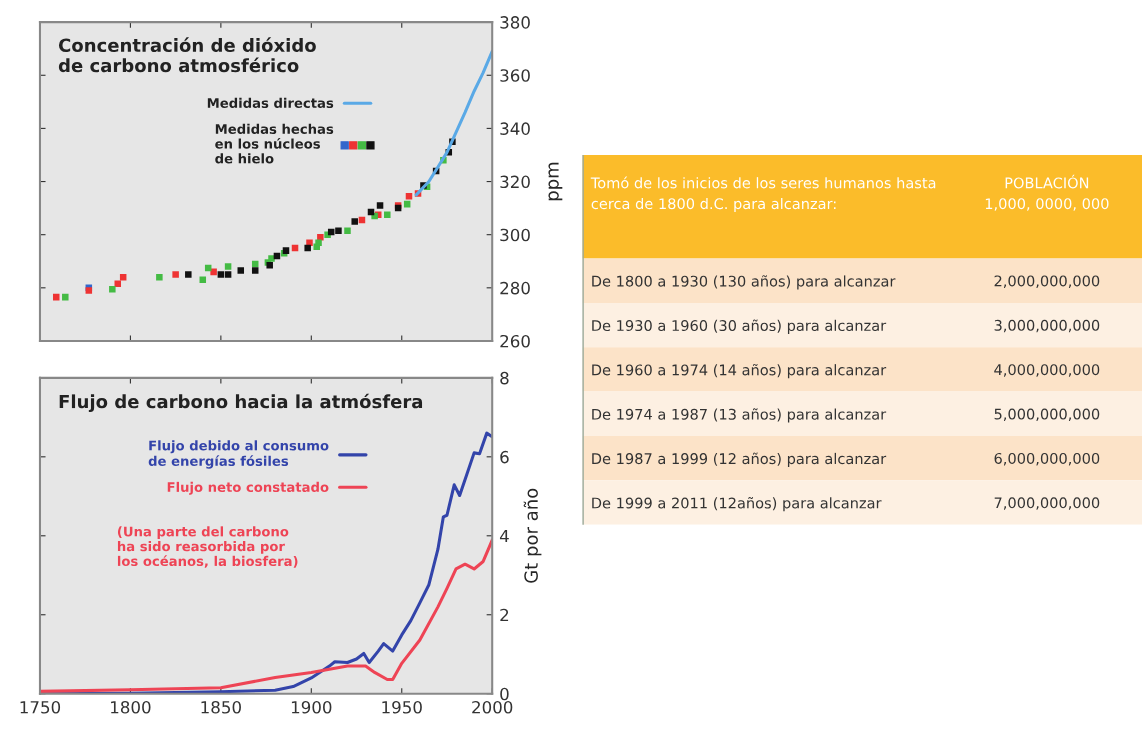 This screenshot has height=738, width=1142. I want to click on legend-label: Medidas directas, so click(270, 102).